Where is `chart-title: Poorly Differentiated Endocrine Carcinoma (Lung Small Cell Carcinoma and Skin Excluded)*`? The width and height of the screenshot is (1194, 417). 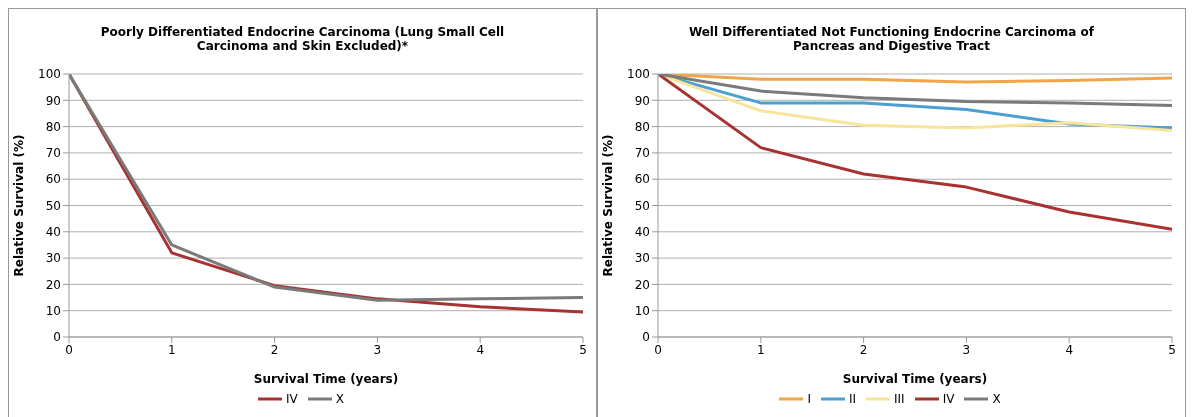 chart-title: Poorly Differentiated Endocrine Carcinoma (Lung Small Cell Carcinoma and Skin Excluded)* is located at coordinates (302, 39).